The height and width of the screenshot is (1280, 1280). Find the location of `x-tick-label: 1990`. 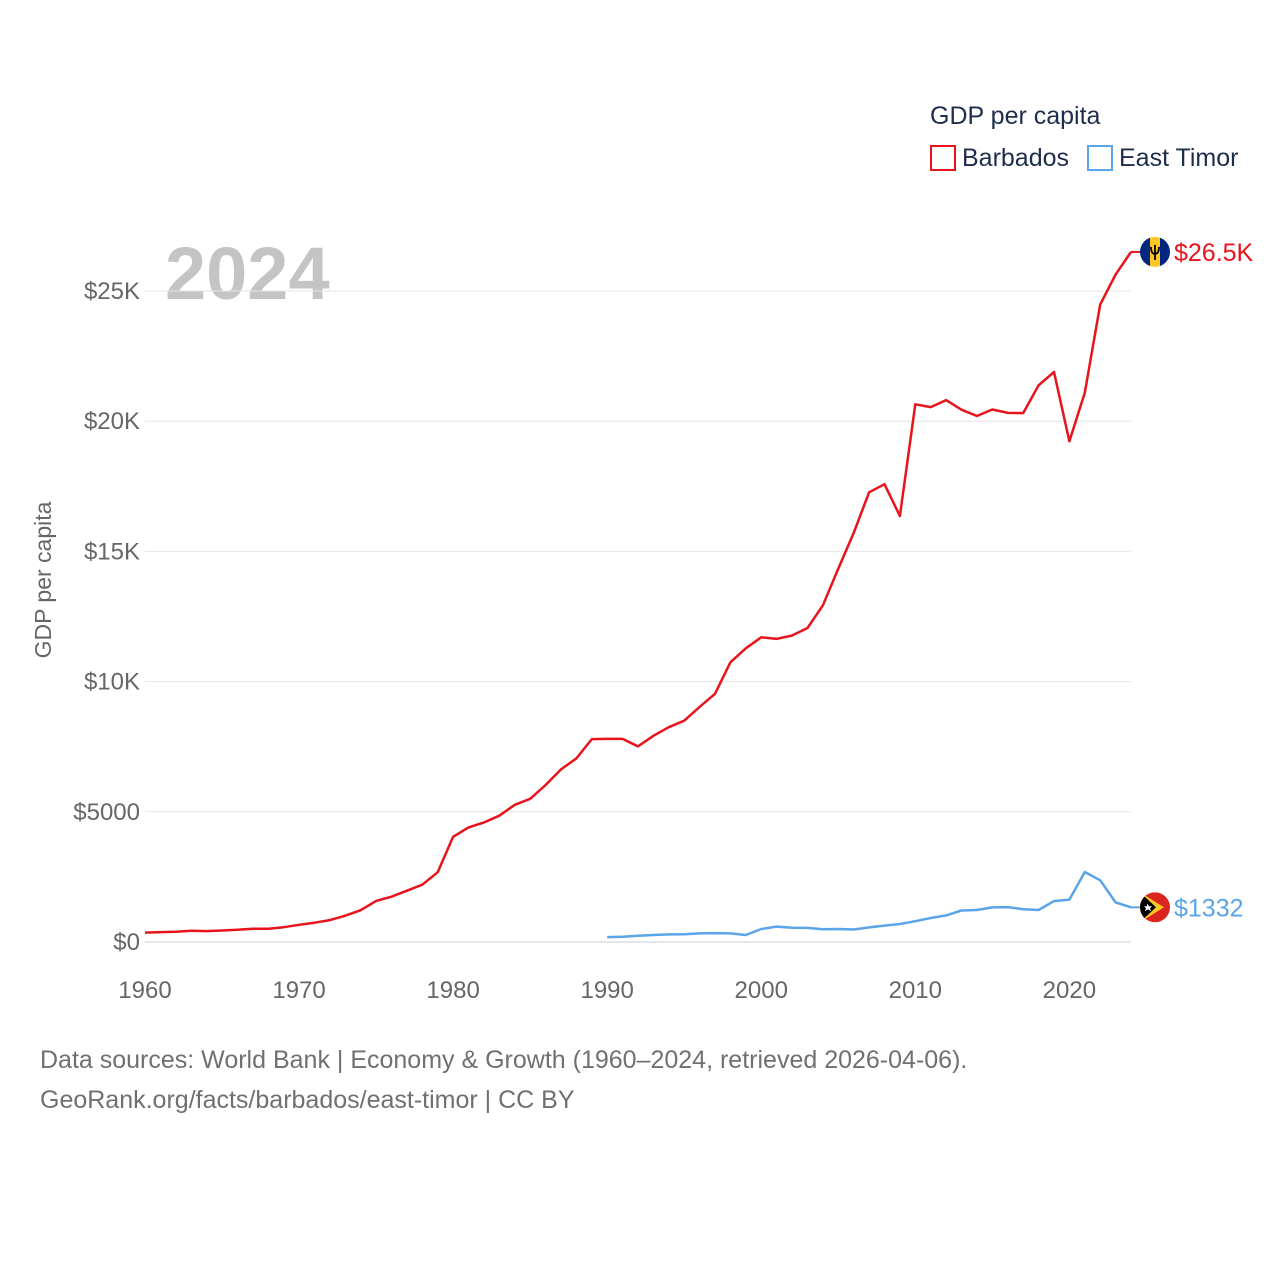

x-tick-label: 1990 is located at coordinates (606, 990).